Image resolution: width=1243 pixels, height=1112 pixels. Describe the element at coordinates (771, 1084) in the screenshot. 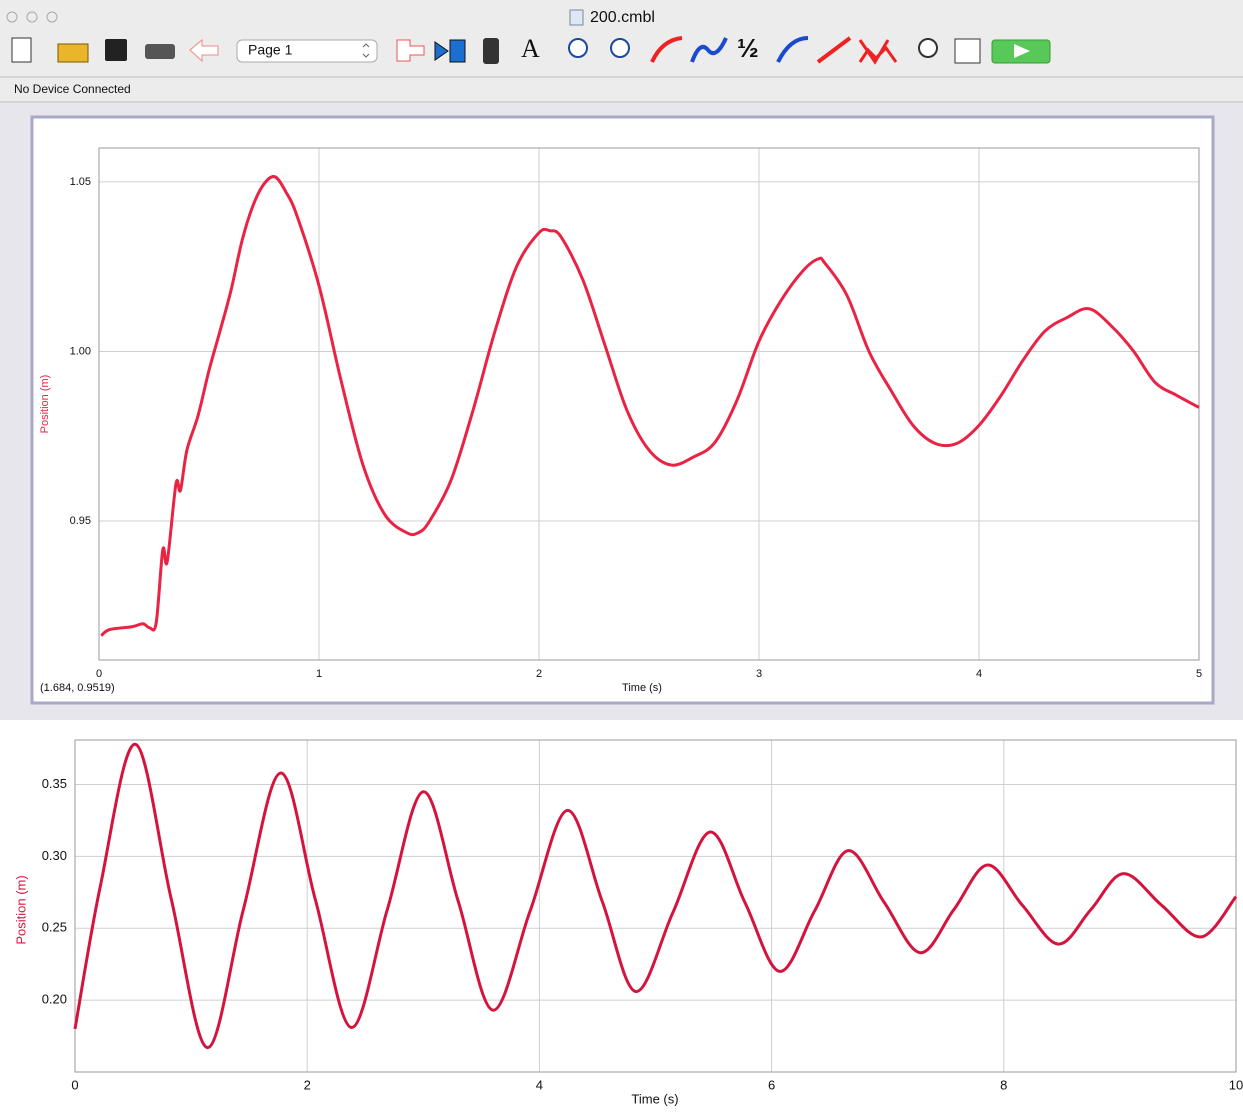

I see `x-tick-label: 6` at that location.